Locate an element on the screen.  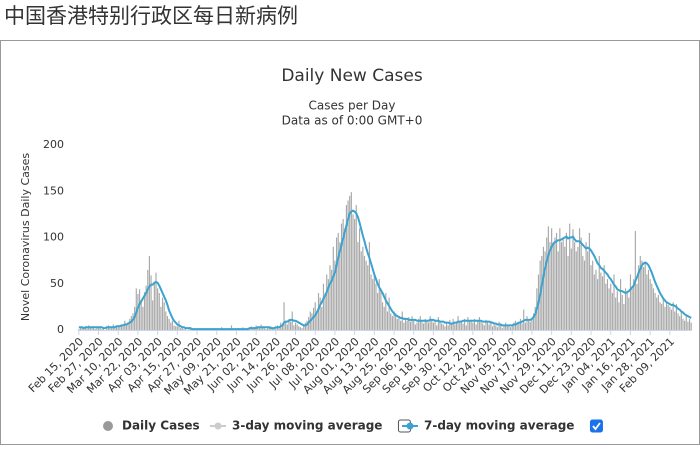
legend-marker is located at coordinates (410, 426).